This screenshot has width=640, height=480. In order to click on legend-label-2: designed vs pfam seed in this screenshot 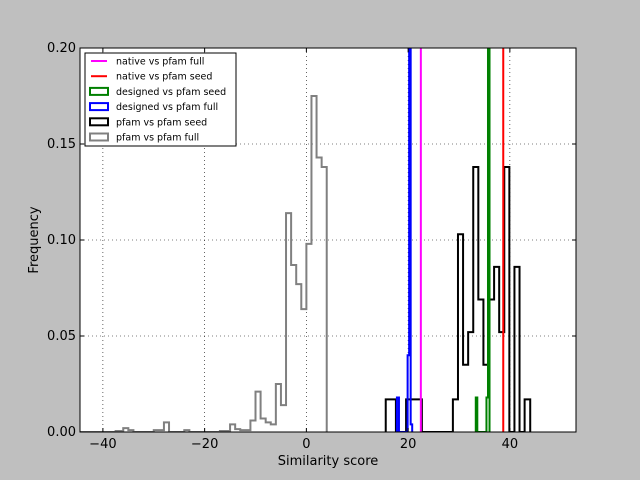, I will do `click(171, 92)`.